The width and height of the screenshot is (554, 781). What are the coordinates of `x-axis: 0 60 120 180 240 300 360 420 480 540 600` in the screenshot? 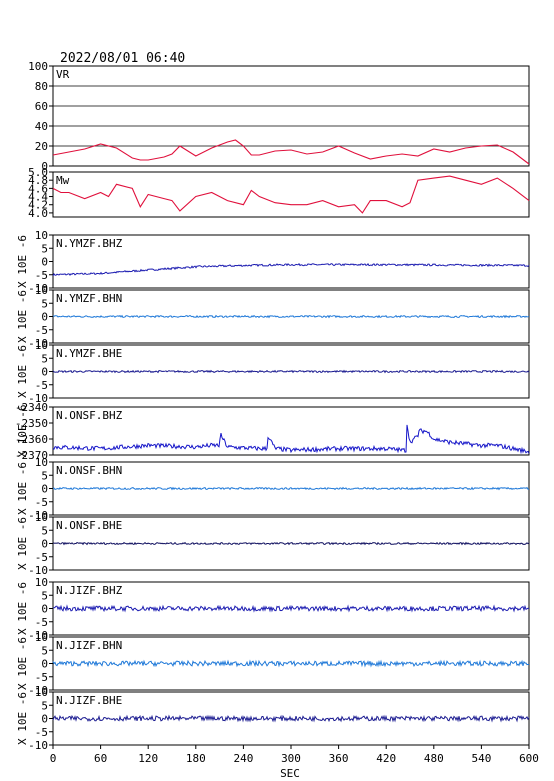 It's located at (294, 755).